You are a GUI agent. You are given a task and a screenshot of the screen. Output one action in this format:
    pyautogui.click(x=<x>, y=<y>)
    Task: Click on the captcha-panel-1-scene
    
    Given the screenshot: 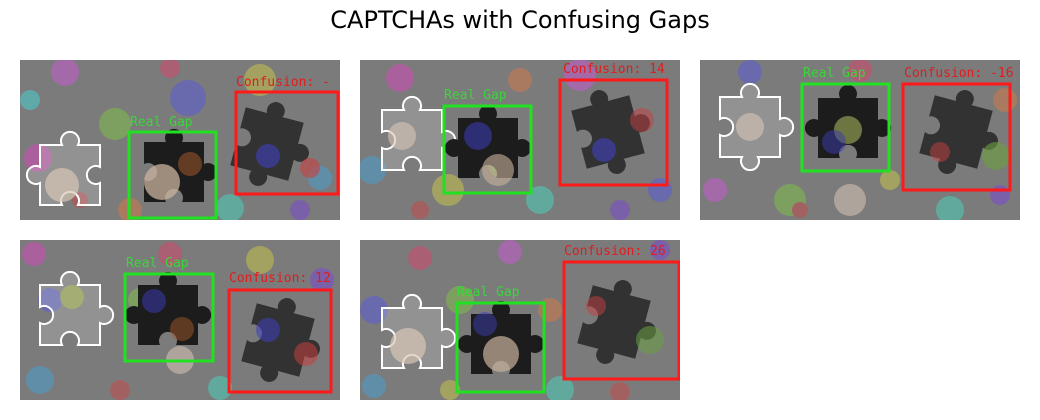 What is the action you would take?
    pyautogui.click(x=180, y=140)
    